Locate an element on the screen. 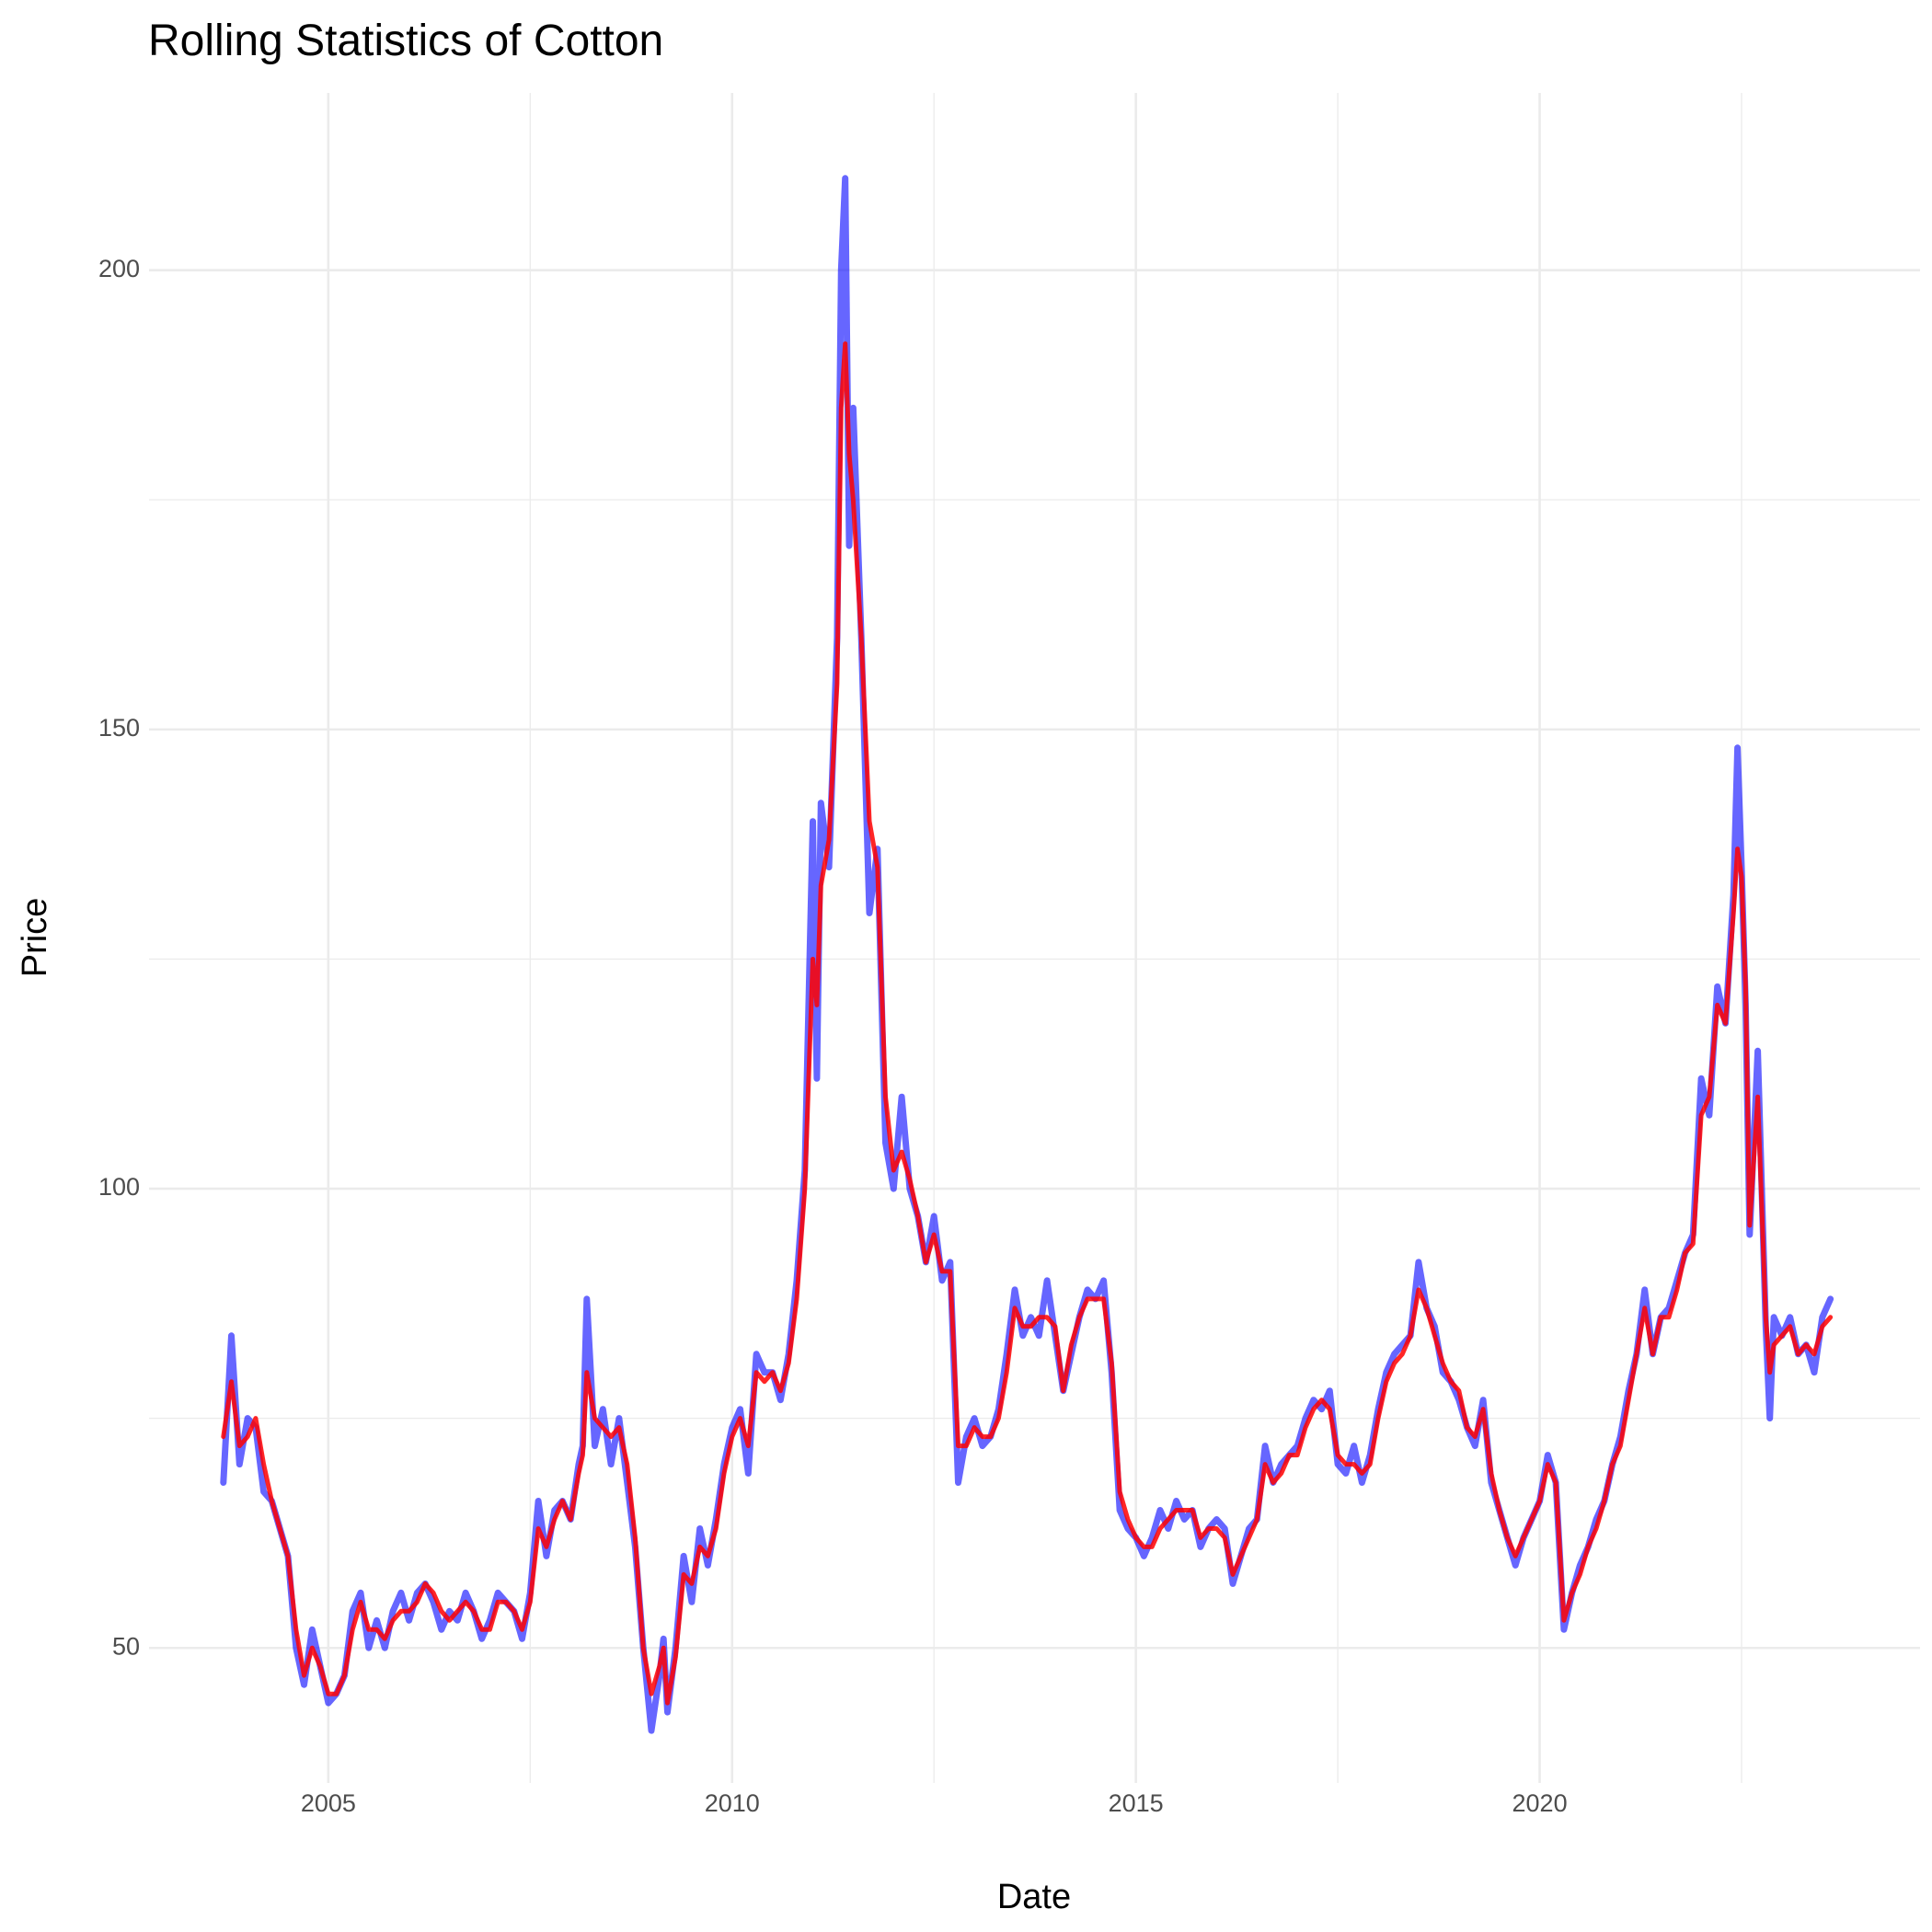 The image size is (1932, 1932). y-tick-label: 100 is located at coordinates (119, 1187).